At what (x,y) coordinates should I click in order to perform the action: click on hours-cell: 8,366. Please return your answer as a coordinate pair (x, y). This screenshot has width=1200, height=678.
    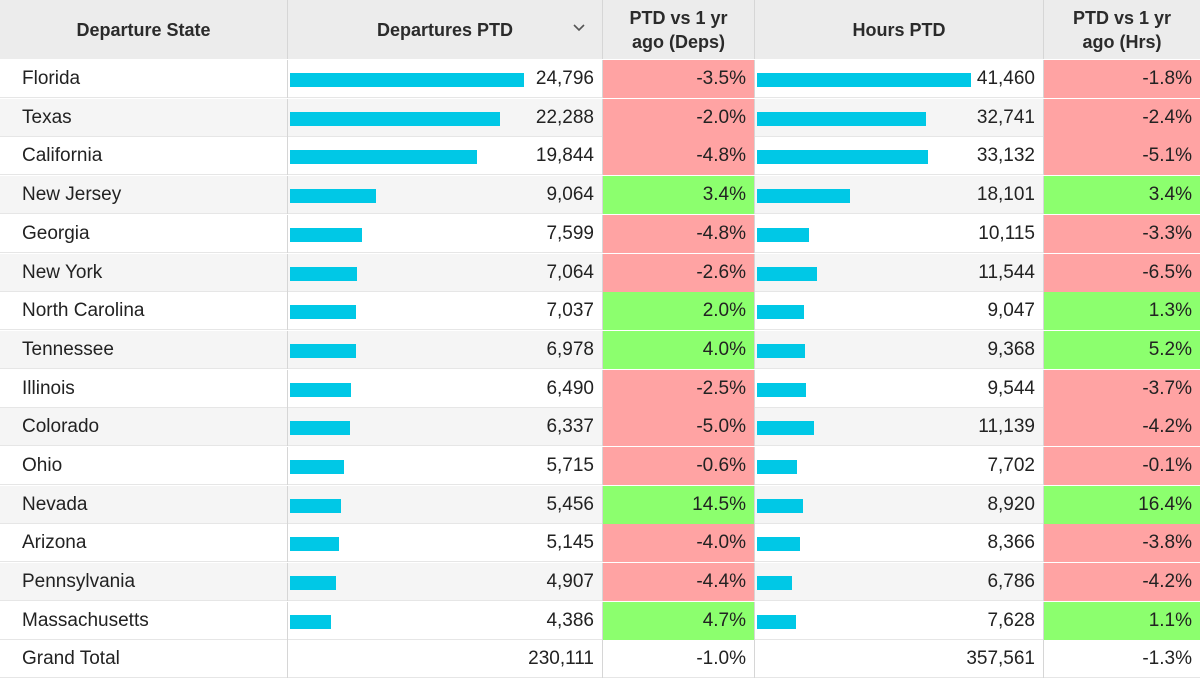
    Looking at the image, I should click on (899, 543).